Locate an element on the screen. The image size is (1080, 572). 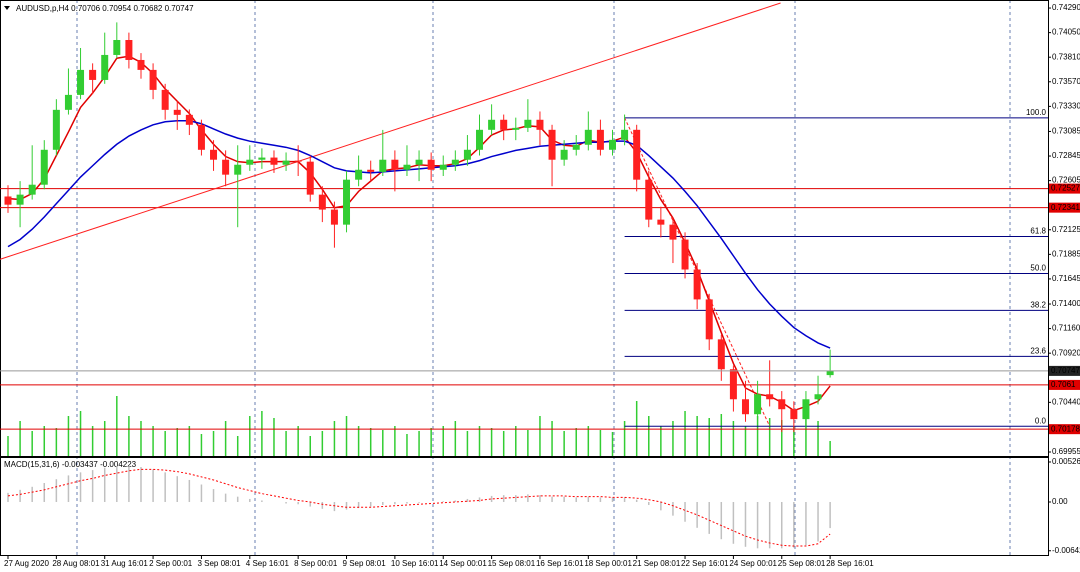
macd-header: MACD(15,31,6) -0.003437 -0.004223 is located at coordinates (70, 464).